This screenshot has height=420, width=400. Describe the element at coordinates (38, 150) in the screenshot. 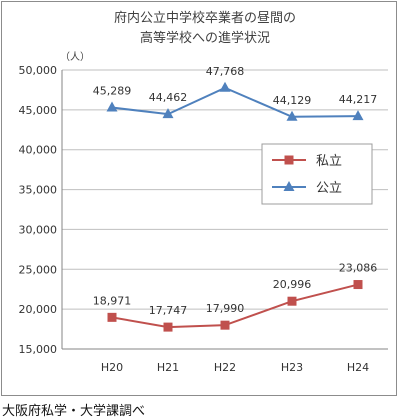

I see `y-tick-label: 40,000` at that location.